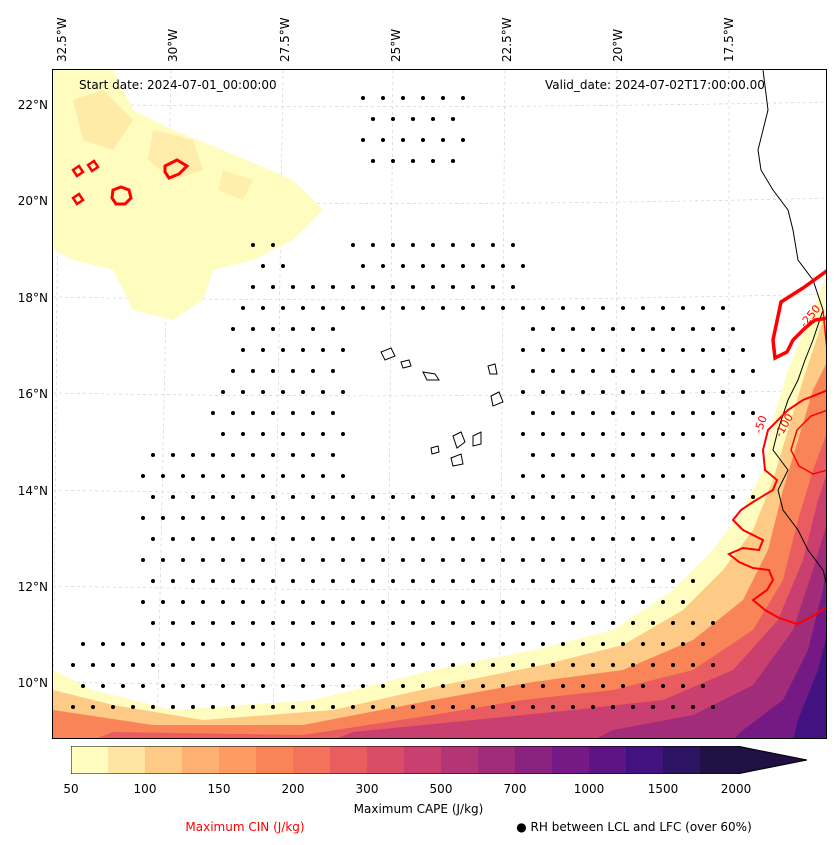 This screenshot has height=845, width=837. Describe the element at coordinates (32, 683) in the screenshot. I see `lat-label: 10°N` at that location.